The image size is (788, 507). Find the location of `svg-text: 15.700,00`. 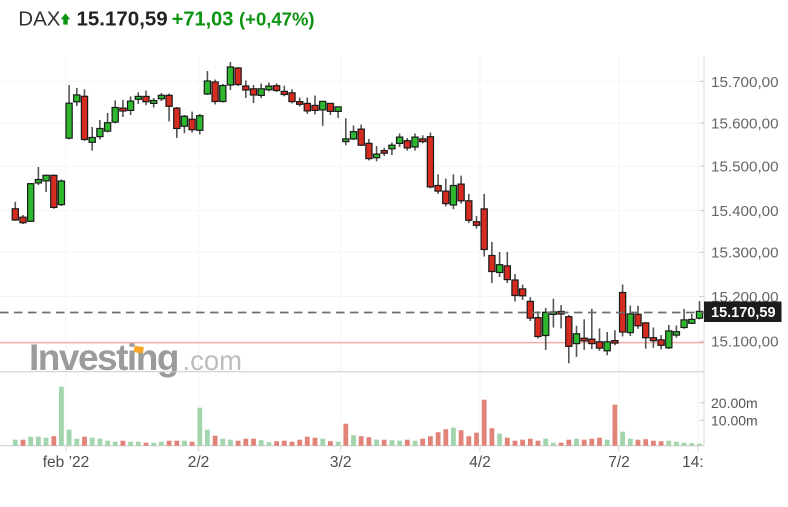

svg-text: 15.700,00 is located at coordinates (745, 82).